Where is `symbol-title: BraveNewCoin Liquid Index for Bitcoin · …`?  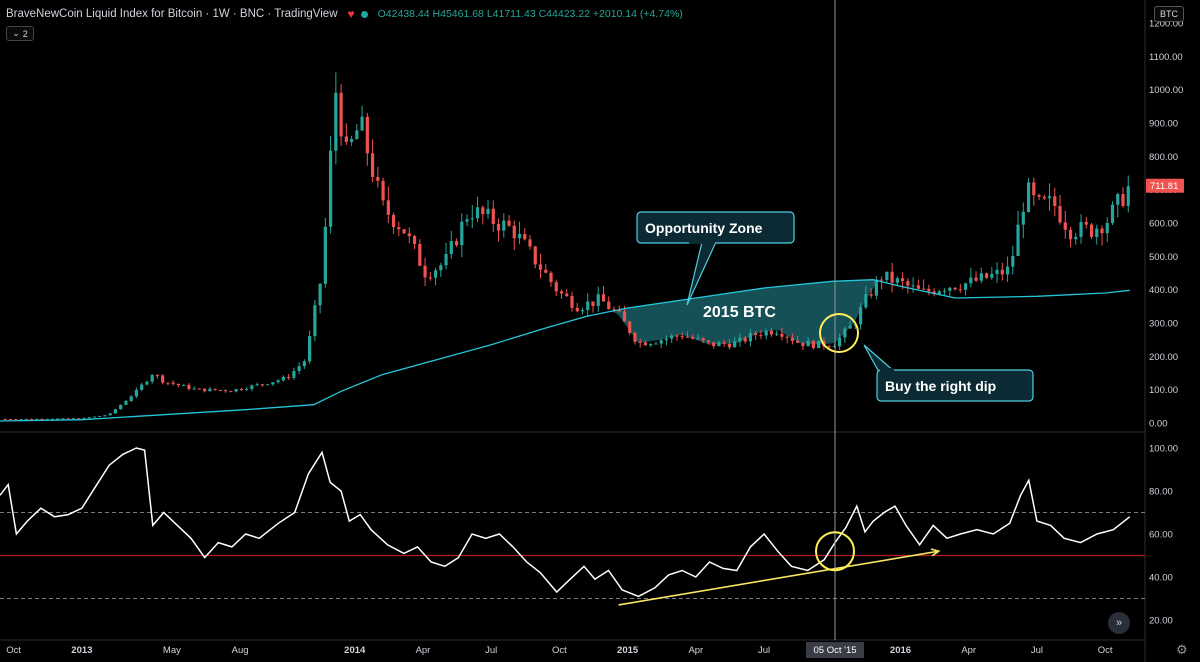 symbol-title: BraveNewCoin Liquid Index for Bitcoin · … is located at coordinates (172, 14).